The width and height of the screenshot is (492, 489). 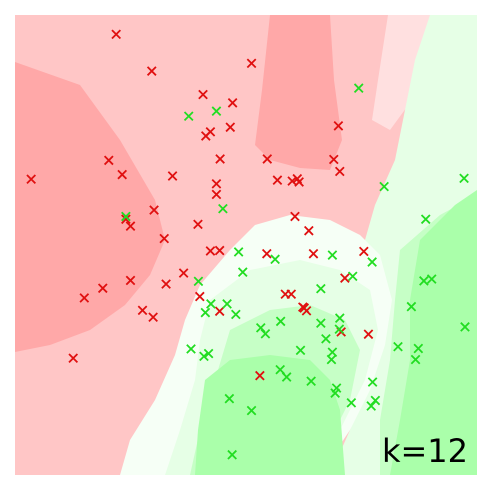 I want to click on region-green-strong-bottom, so click(x=270, y=415).